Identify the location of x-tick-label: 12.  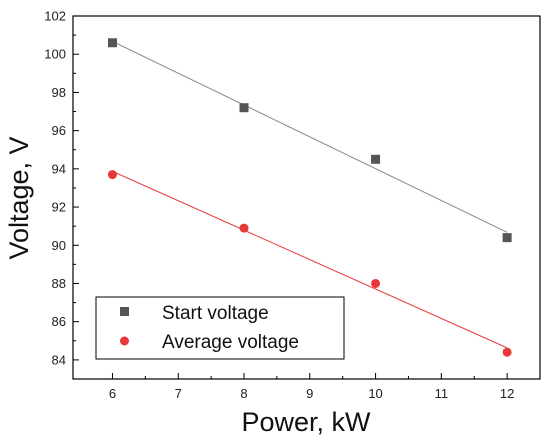
(507, 393).